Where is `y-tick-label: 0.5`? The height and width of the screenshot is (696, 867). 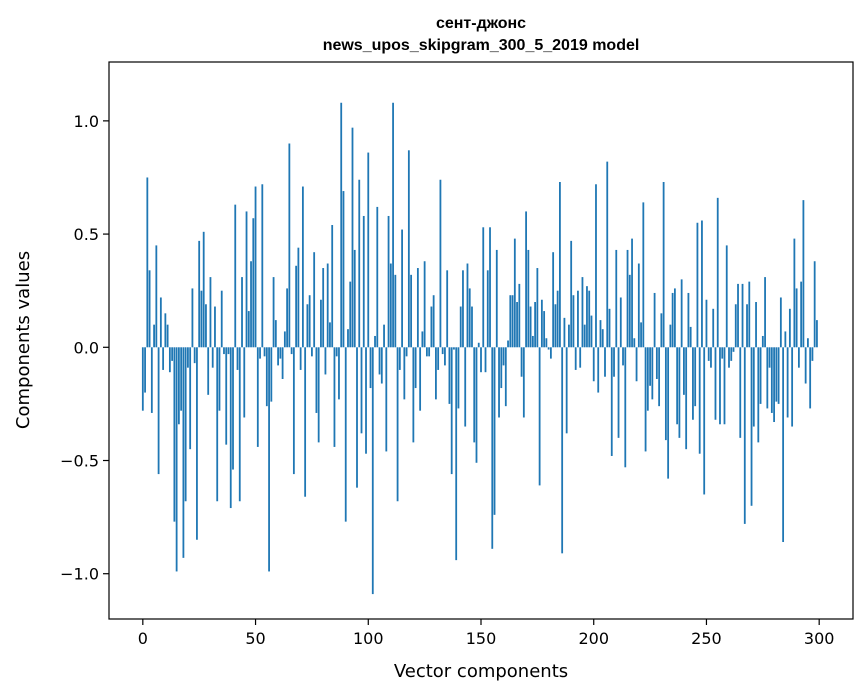
y-tick-label: 0.5 is located at coordinates (86, 234).